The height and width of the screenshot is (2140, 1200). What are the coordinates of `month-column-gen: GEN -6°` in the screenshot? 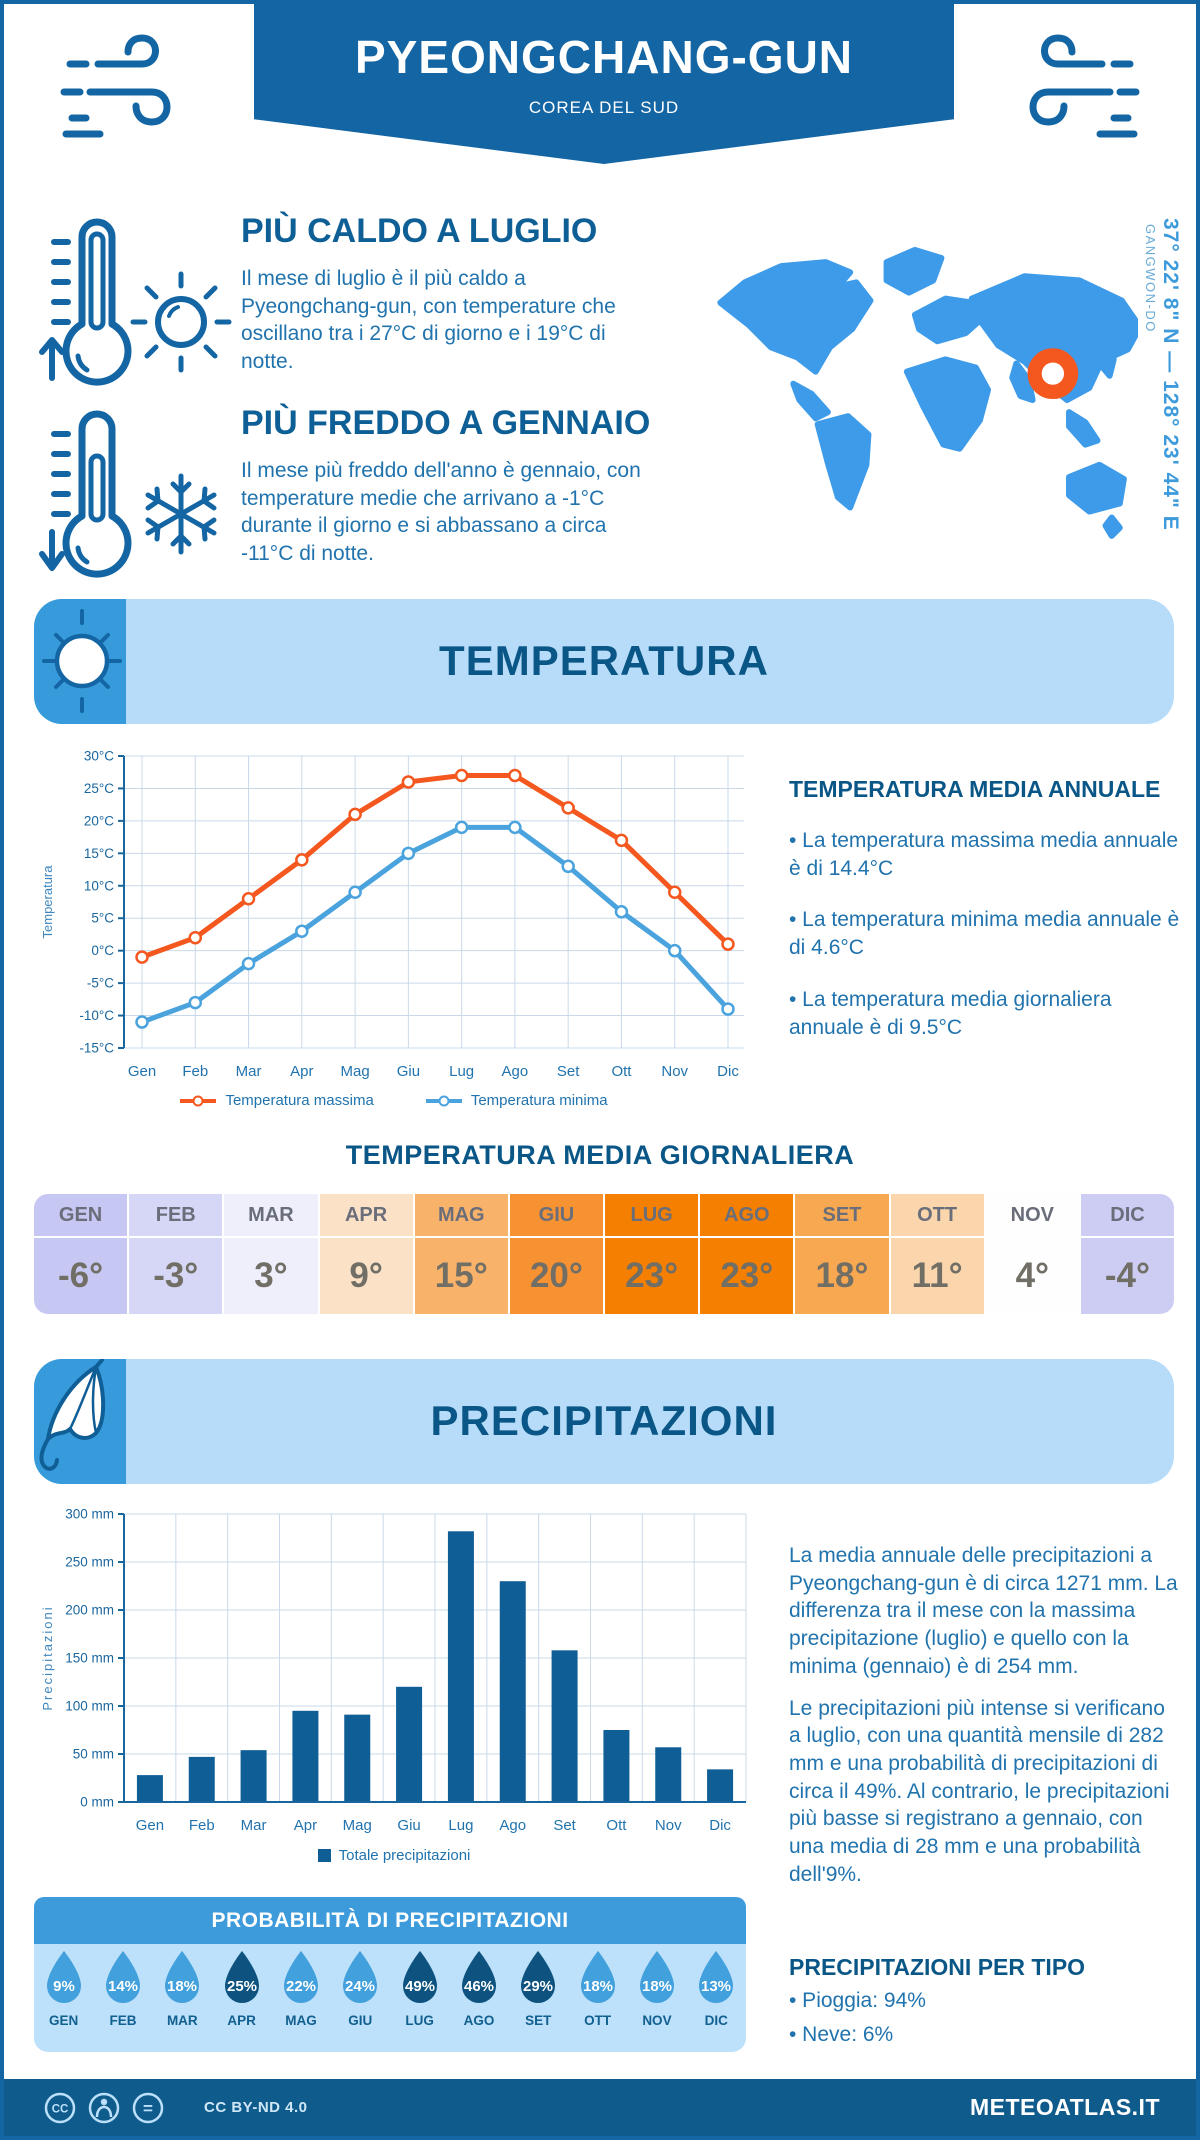 It's located at (82, 1254).